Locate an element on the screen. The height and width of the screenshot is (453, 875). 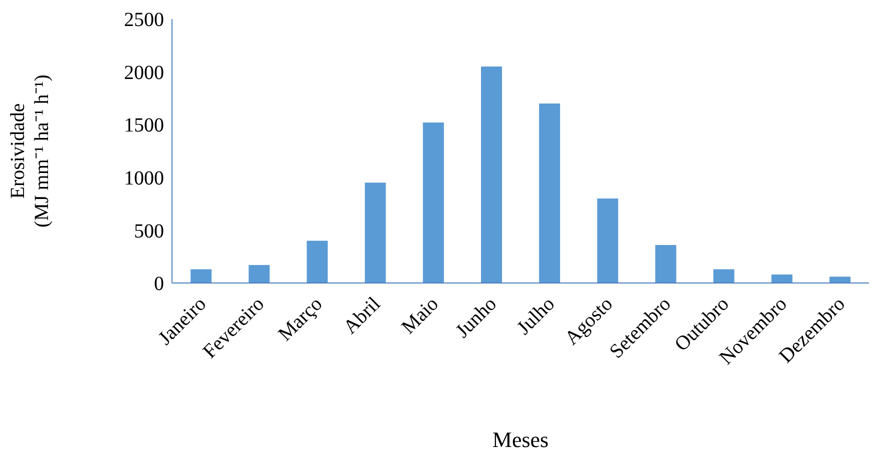
x-axis-title: Meses is located at coordinates (520, 439).